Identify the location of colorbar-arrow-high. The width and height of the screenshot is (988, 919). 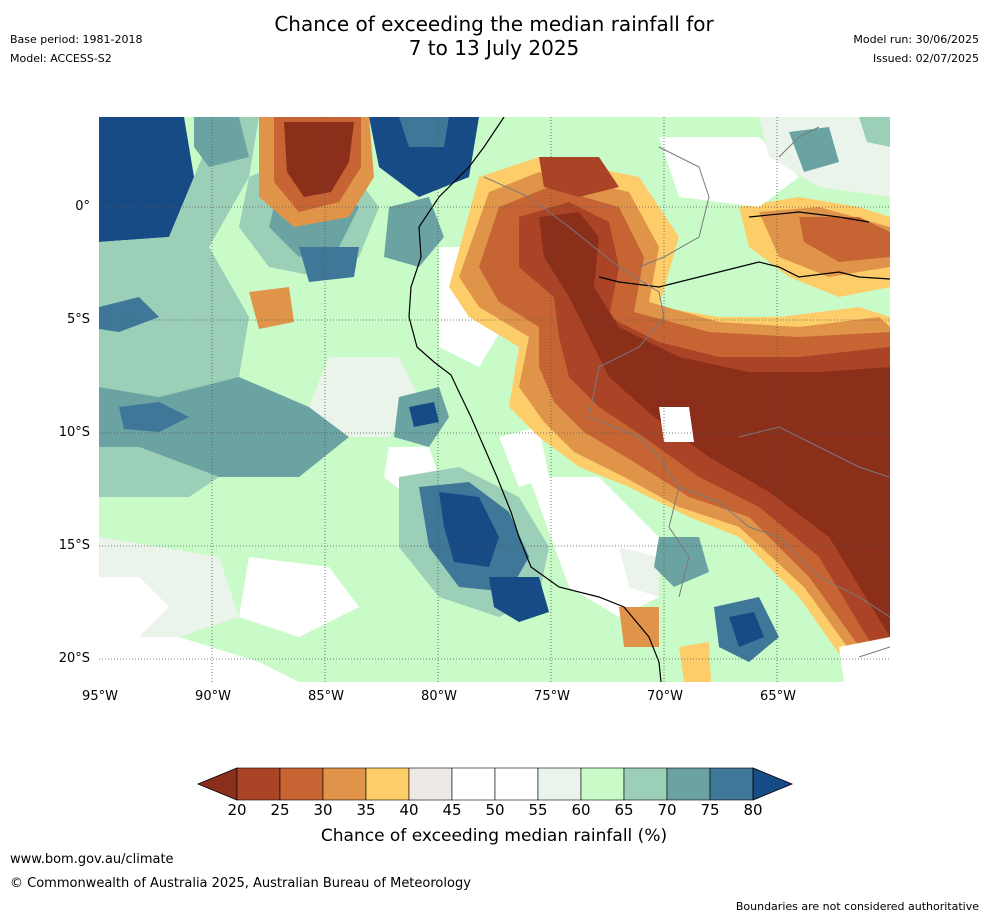
(773, 784).